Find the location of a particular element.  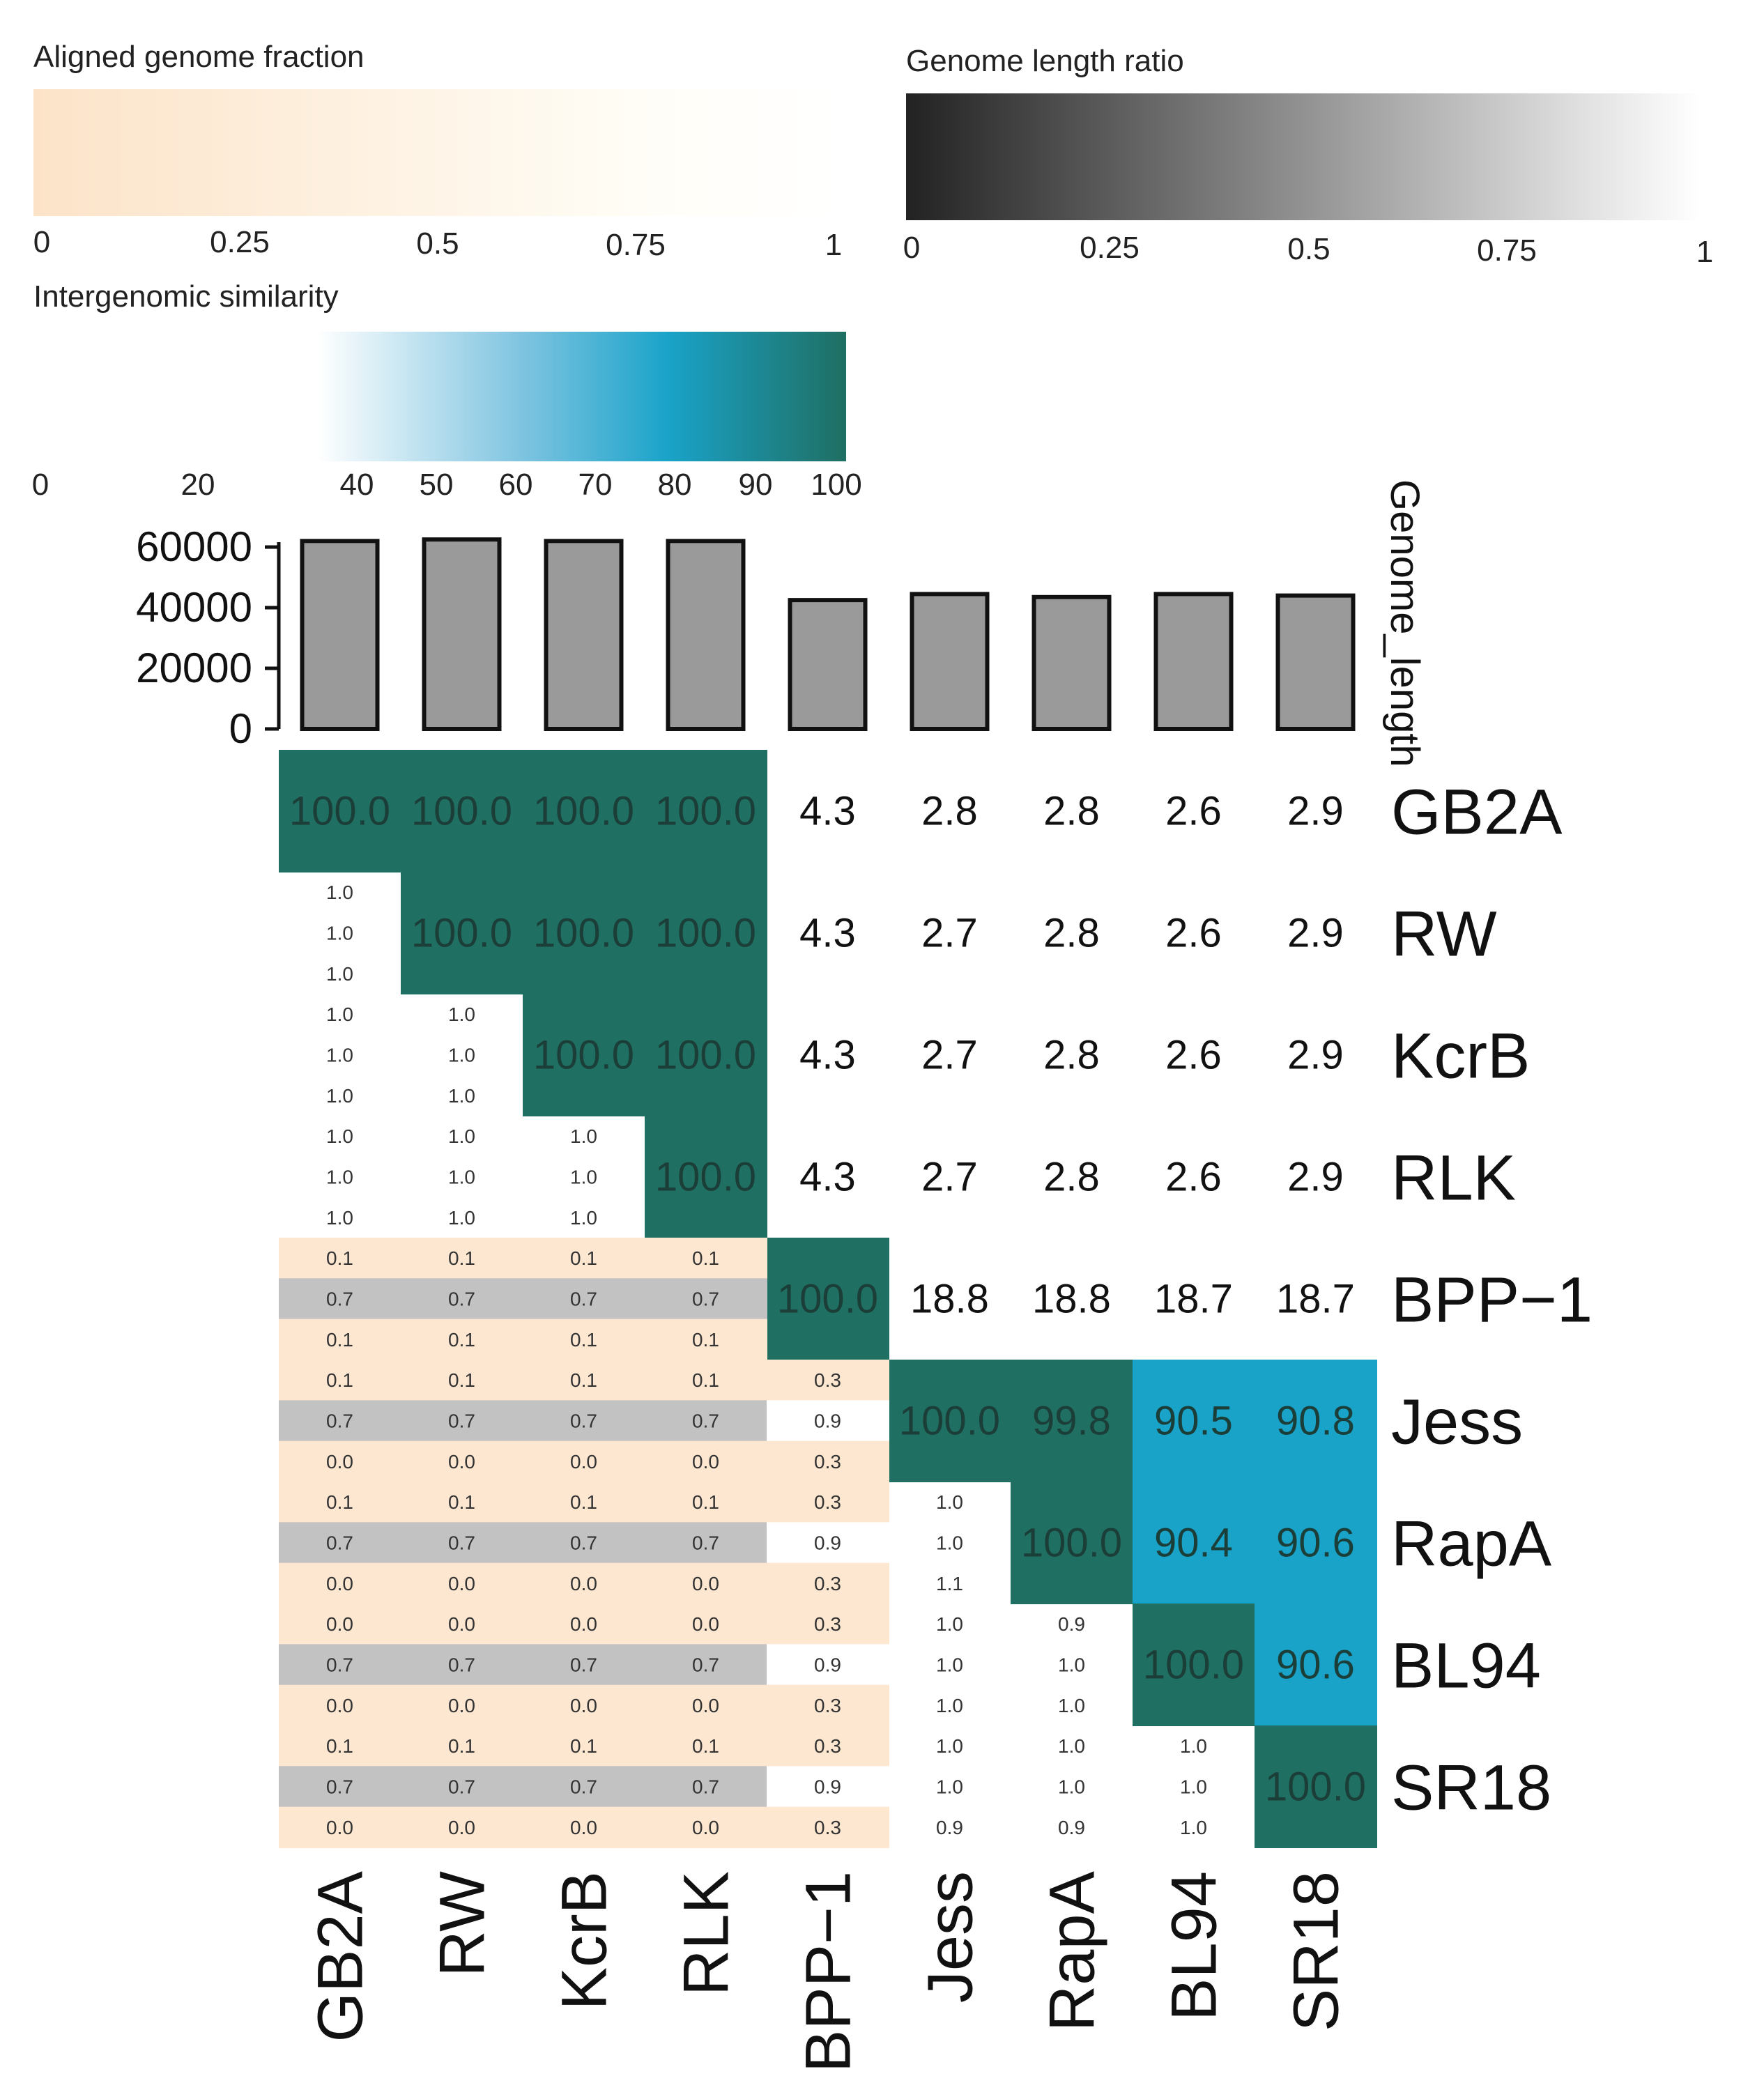

legend-length-ratio: Genome length ratio 0 0.25 0.5 0.75 1 is located at coordinates (1308, 156).